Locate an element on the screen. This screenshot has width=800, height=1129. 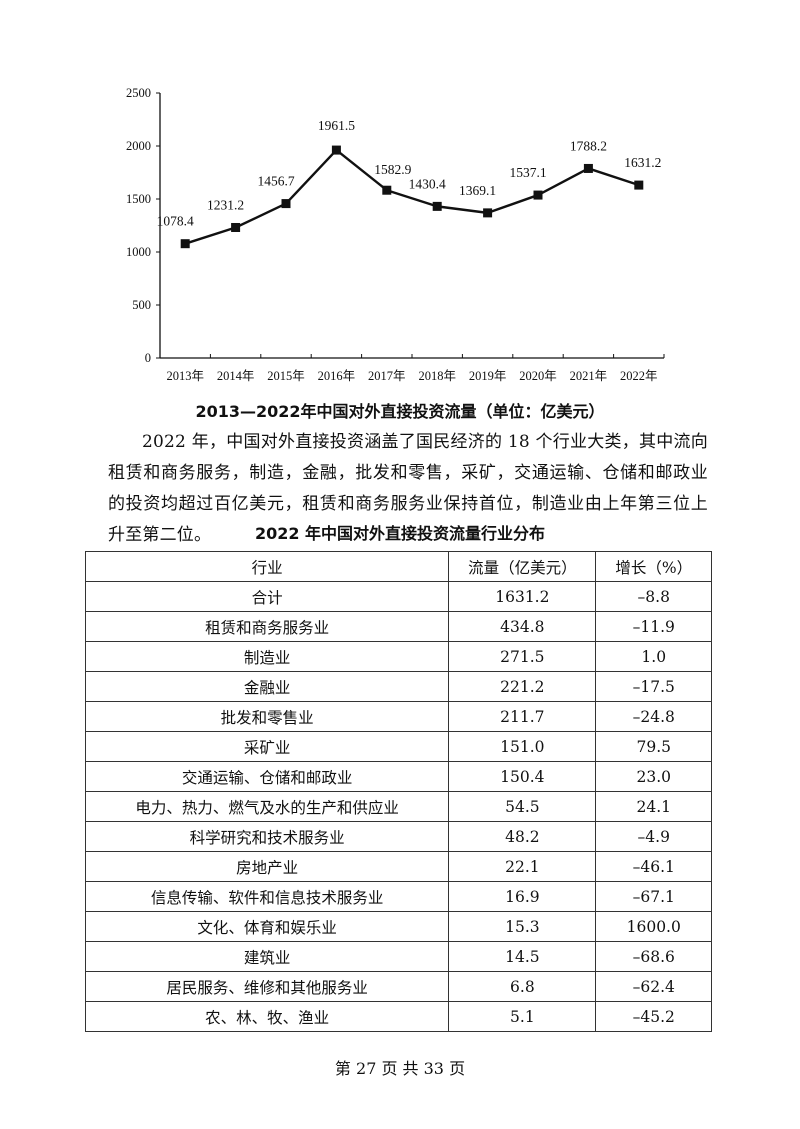
header-flow: 流量（亿美元） is located at coordinates (522, 566).